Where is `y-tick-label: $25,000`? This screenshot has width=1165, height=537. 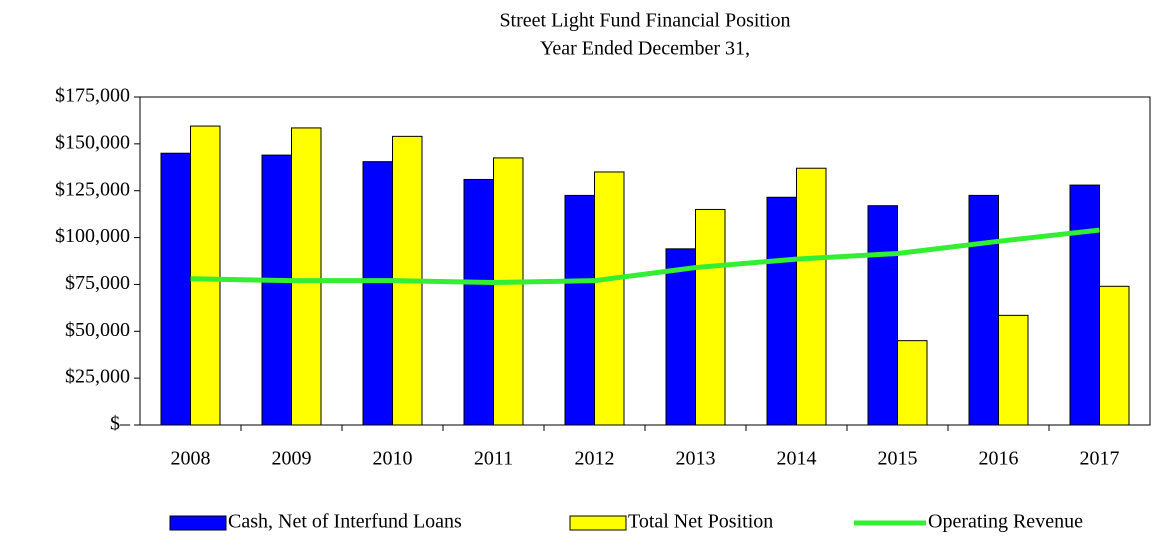
y-tick-label: $25,000 is located at coordinates (97, 377).